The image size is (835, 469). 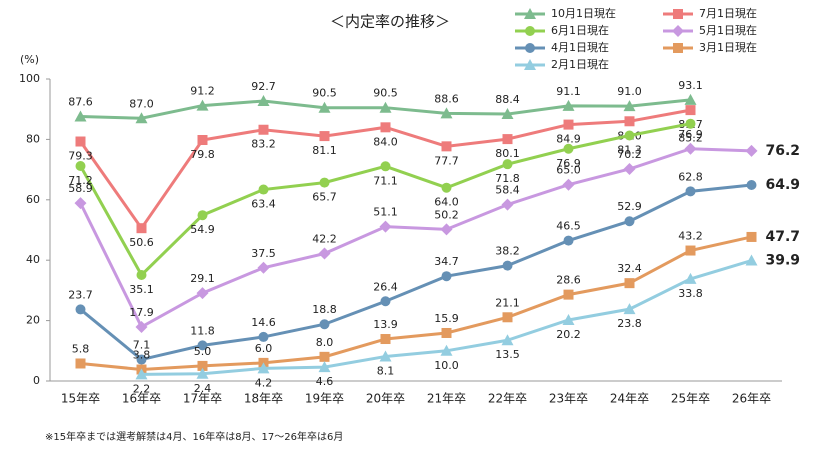 I want to click on data-label: 84.0, so click(x=385, y=141).